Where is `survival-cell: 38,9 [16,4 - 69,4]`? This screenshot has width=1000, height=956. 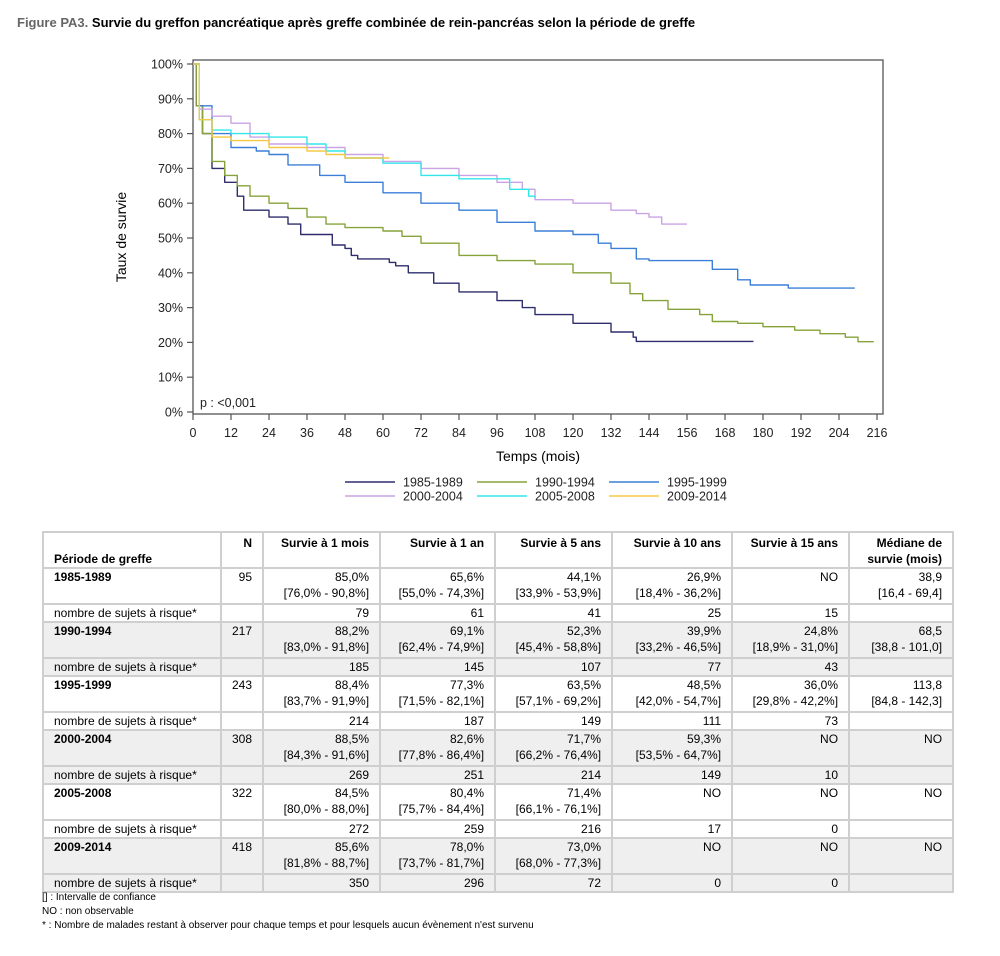 survival-cell: 38,9 [16,4 - 69,4] is located at coordinates (901, 586).